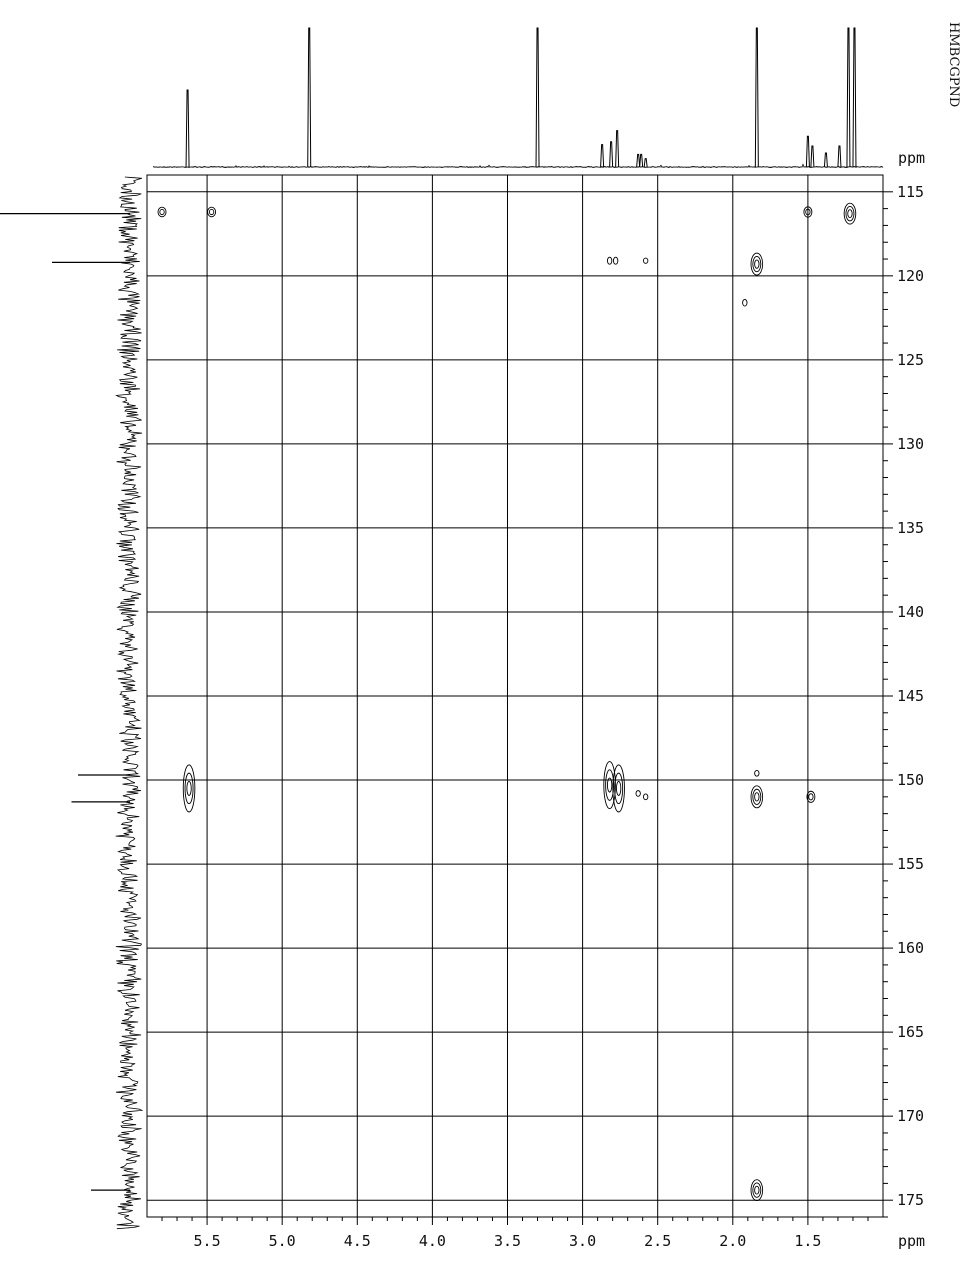  Describe the element at coordinates (910, 192) in the screenshot. I see `y-tick-label: 115` at that location.